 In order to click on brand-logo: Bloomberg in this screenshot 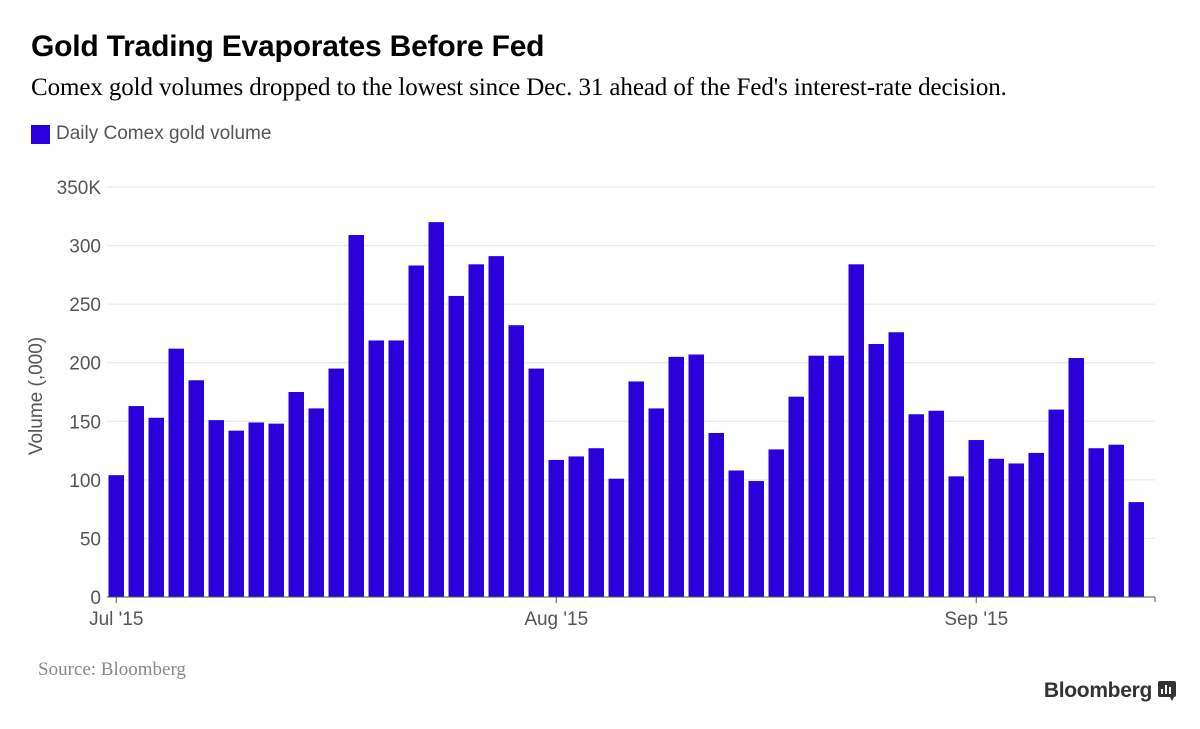, I will do `click(1110, 691)`.